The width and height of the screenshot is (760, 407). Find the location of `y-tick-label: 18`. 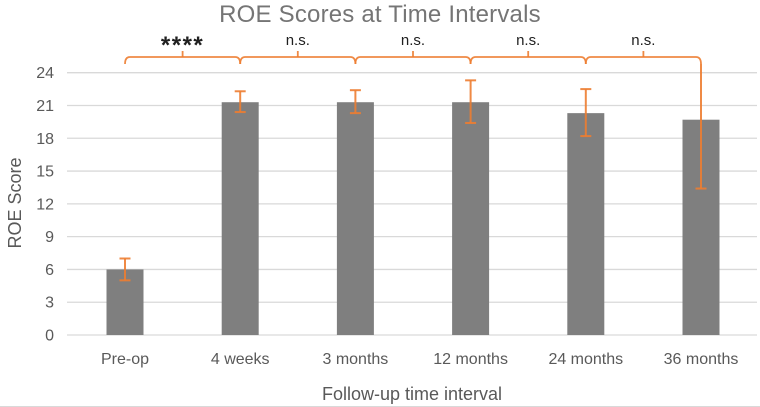

y-tick-label: 18 is located at coordinates (45, 139).